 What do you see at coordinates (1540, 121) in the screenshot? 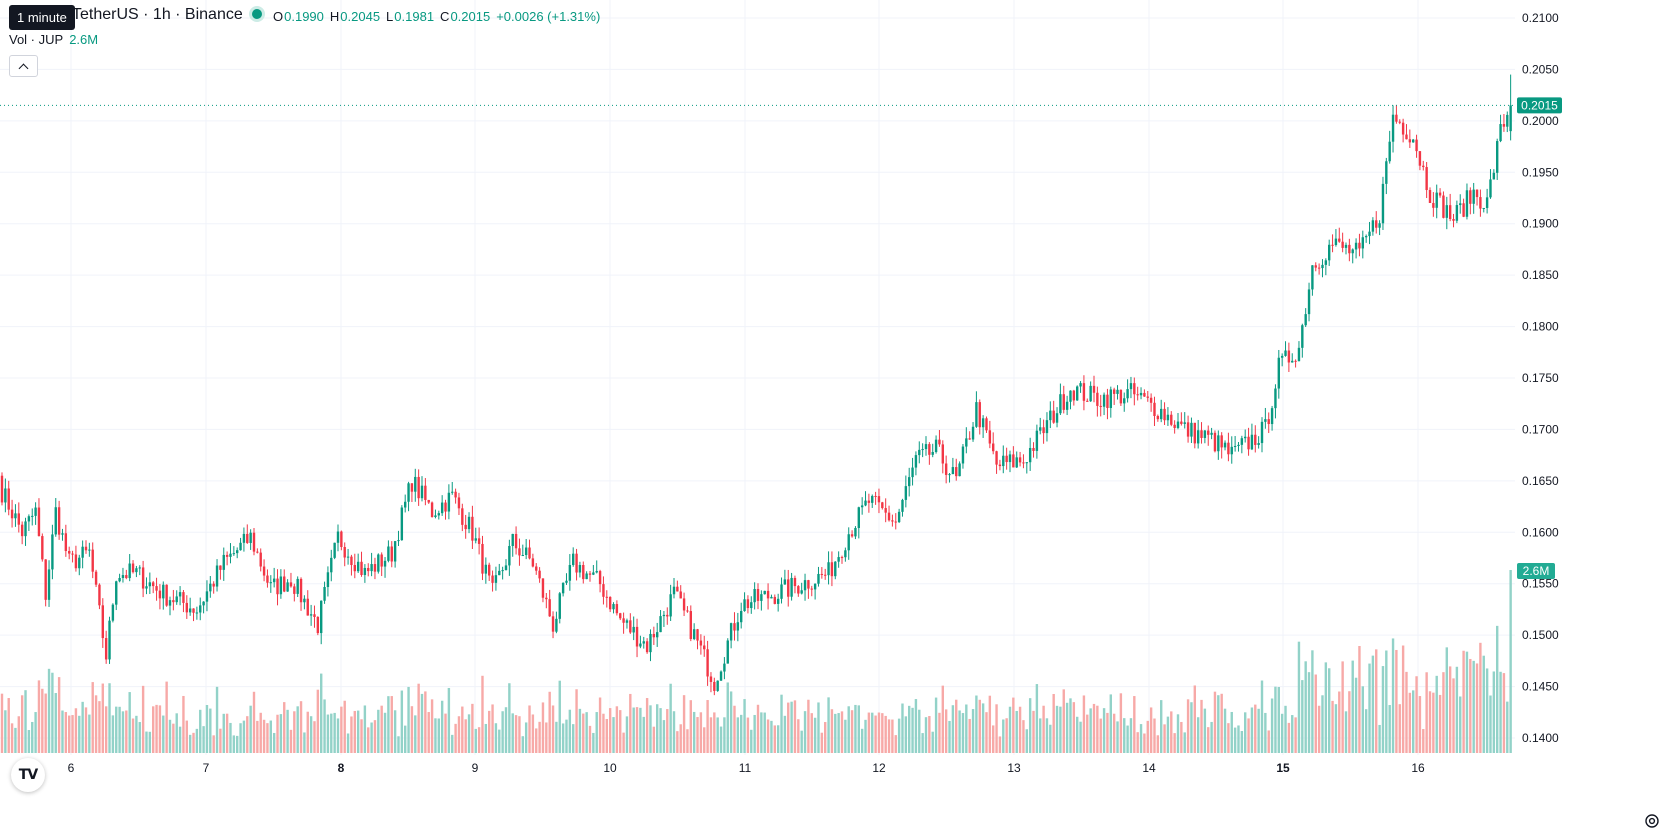
I see `price-tick-label: 0.2000` at bounding box center [1540, 121].